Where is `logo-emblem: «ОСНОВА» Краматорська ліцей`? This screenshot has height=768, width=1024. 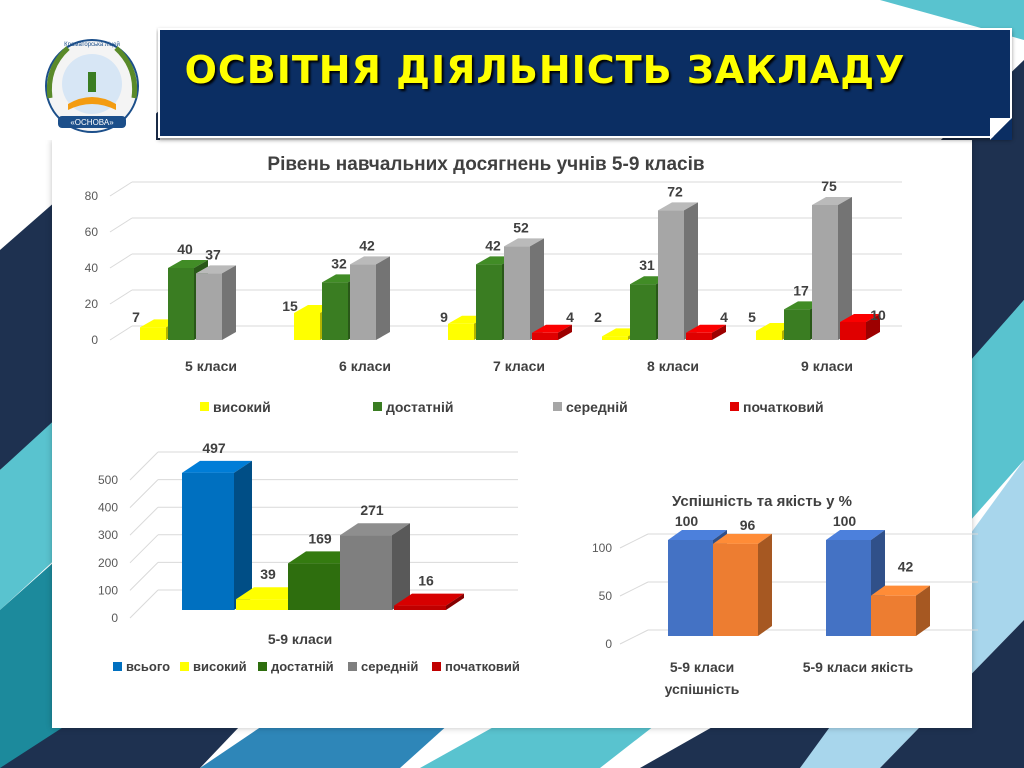
logo-emblem: «ОСНОВА» Краматорська ліцей is located at coordinates (92, 86).